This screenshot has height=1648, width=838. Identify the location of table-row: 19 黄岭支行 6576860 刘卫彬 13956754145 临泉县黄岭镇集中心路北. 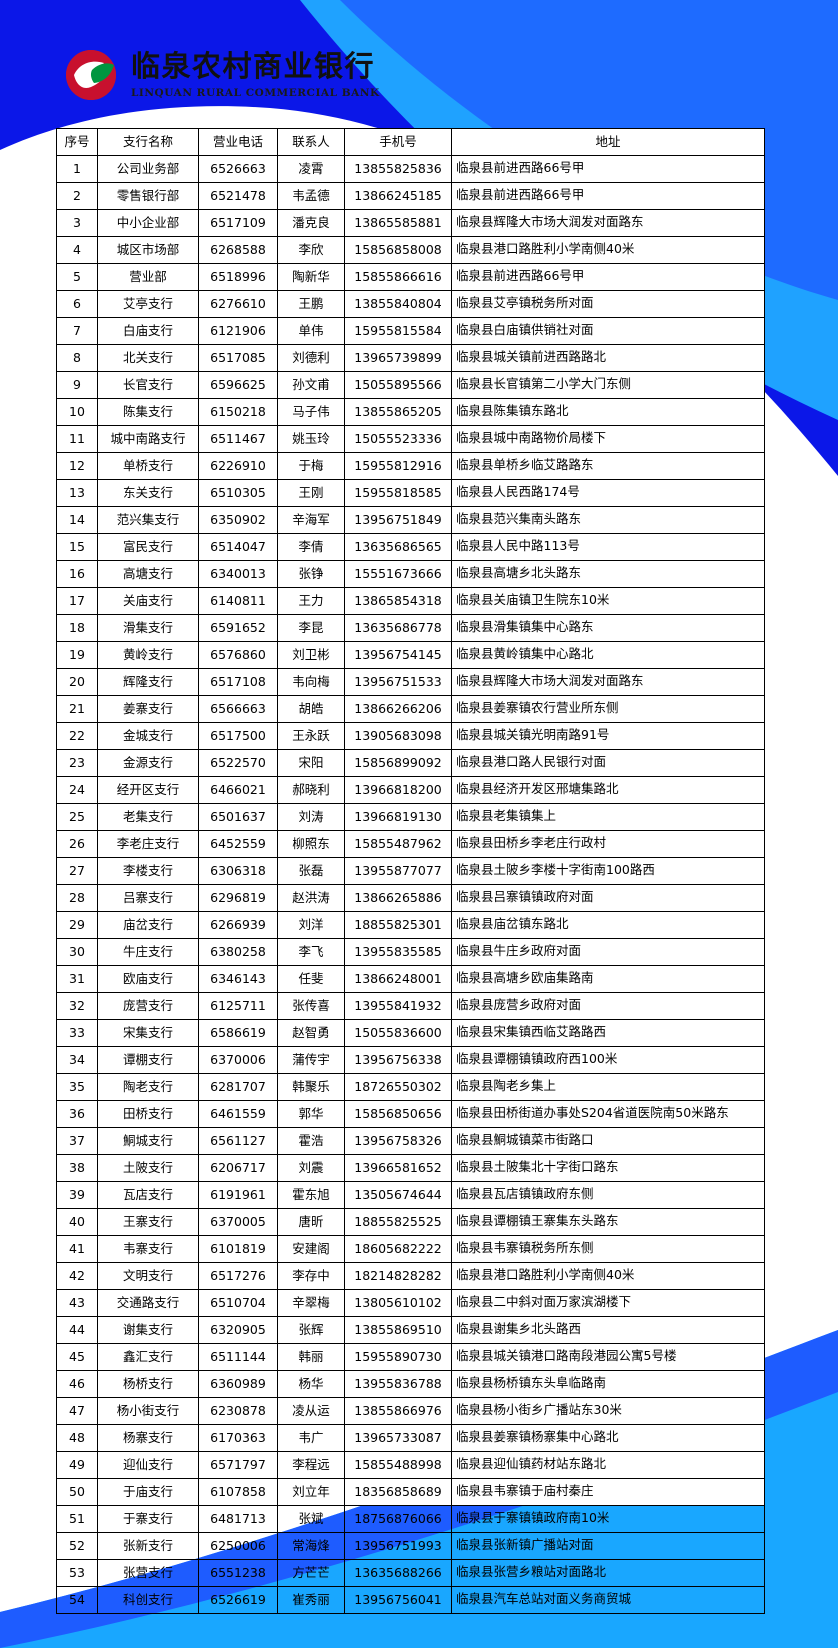
(410, 655).